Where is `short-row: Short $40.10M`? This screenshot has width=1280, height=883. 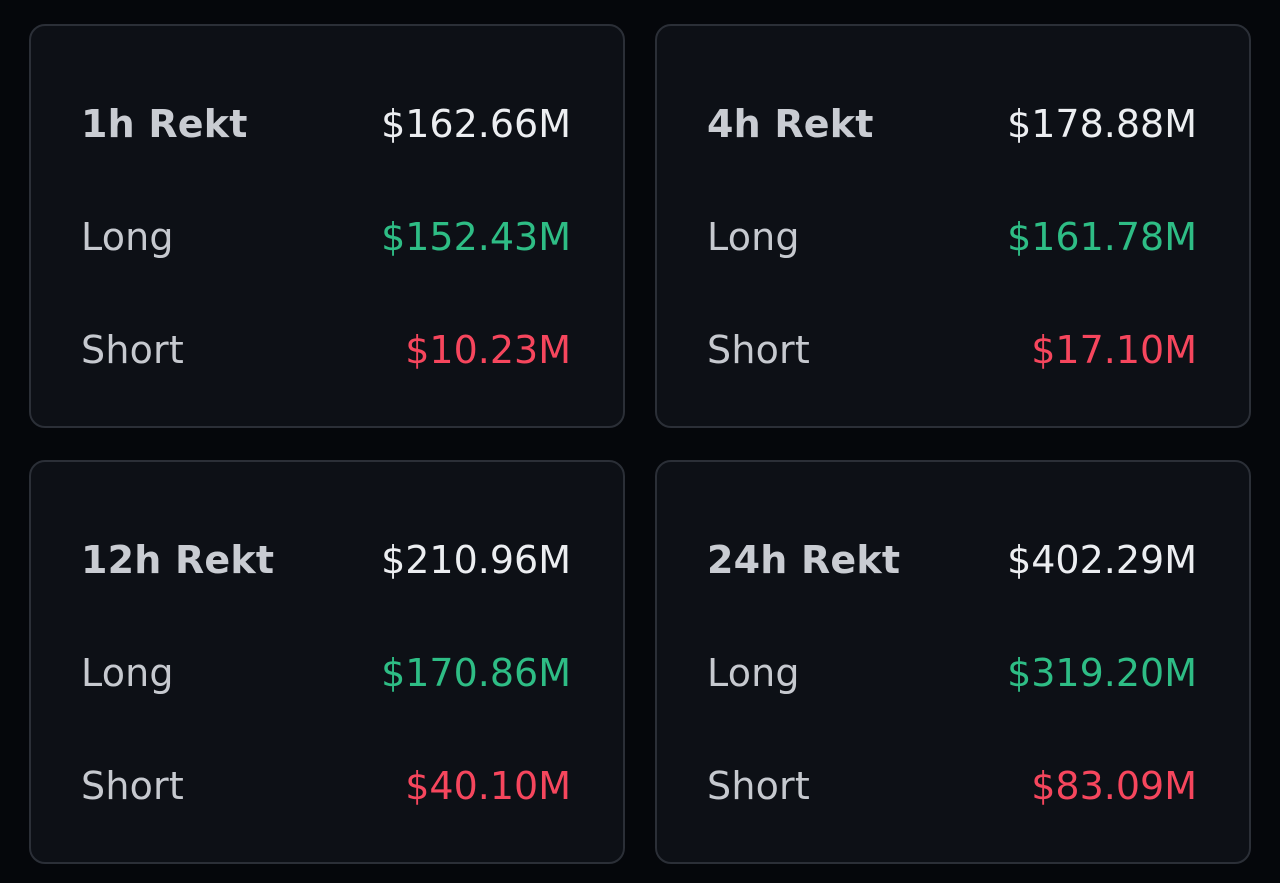
short-row: Short $40.10M is located at coordinates (326, 786).